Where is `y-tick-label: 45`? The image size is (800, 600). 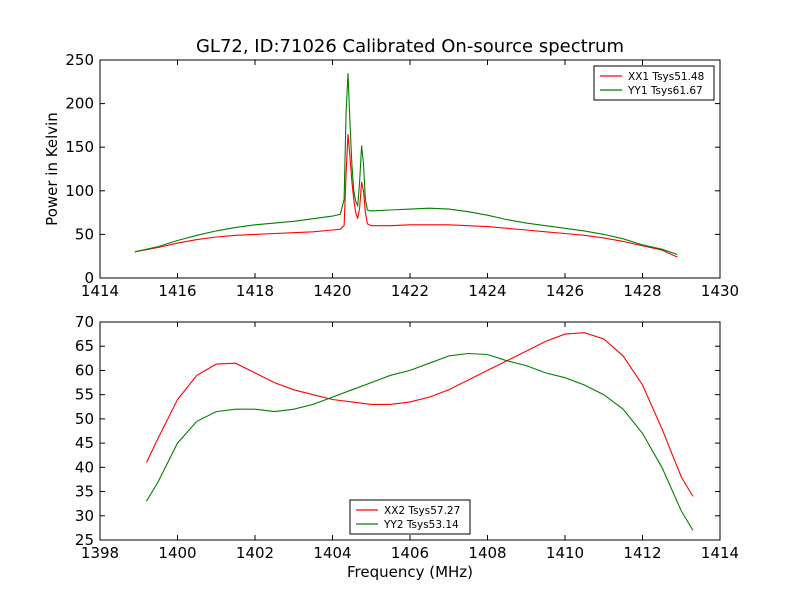 y-tick-label: 45 is located at coordinates (84, 443).